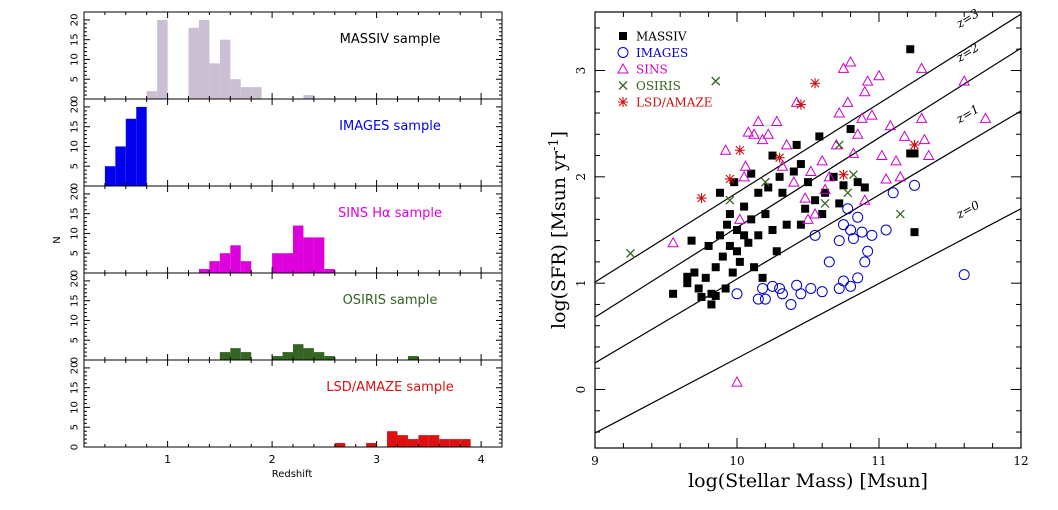 The image size is (1058, 510). I want to click on y-tick-label: 15, so click(75, 213).